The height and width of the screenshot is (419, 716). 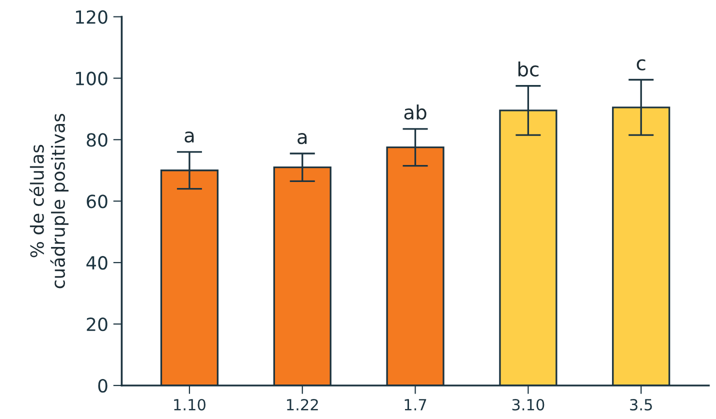 What do you see at coordinates (49, 201) in the screenshot?
I see `y-axis-title: % de células cuádruple positivas` at bounding box center [49, 201].